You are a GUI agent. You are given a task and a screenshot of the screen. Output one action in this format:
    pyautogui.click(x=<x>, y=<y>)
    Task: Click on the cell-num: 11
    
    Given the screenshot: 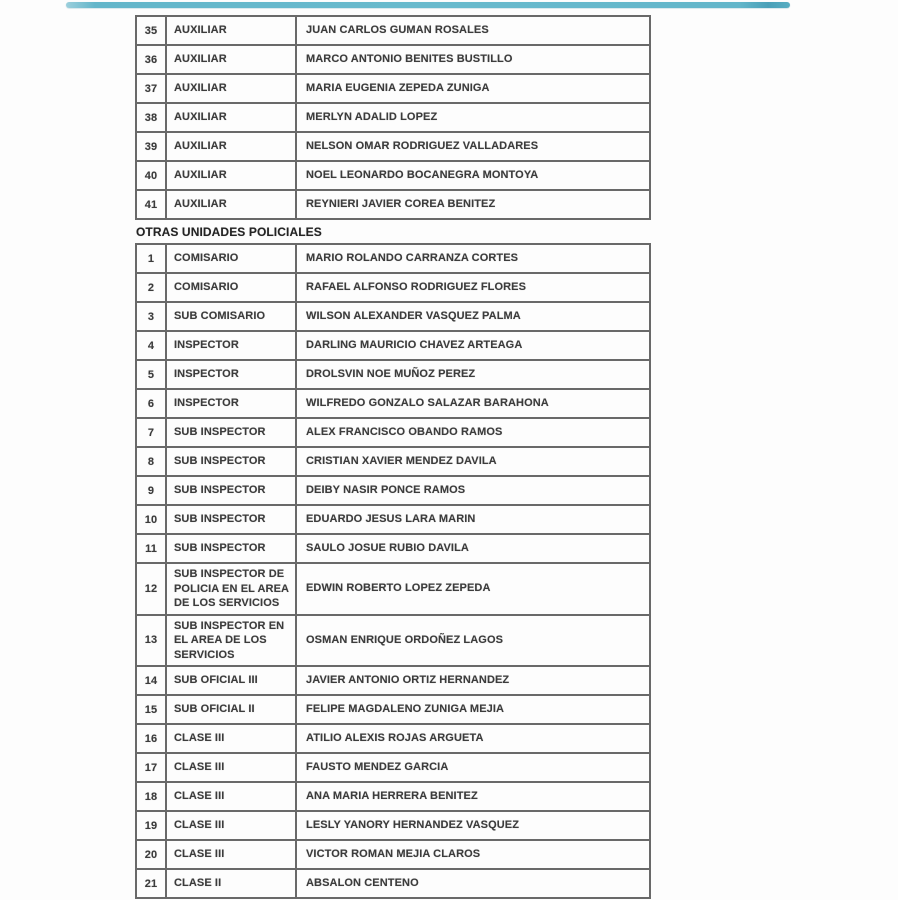 What is the action you would take?
    pyautogui.click(x=151, y=548)
    